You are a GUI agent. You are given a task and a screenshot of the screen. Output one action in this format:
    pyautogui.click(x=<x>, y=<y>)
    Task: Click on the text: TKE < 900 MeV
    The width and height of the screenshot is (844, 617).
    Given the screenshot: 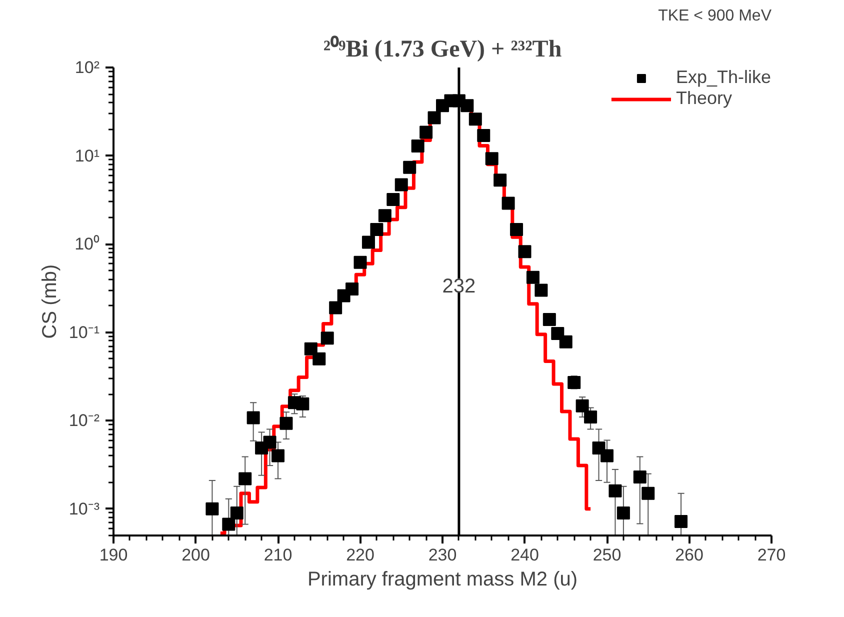 What is the action you would take?
    pyautogui.click(x=715, y=16)
    